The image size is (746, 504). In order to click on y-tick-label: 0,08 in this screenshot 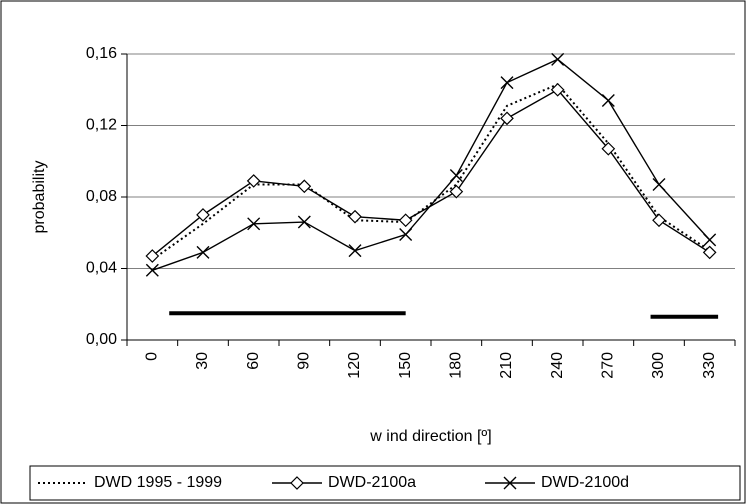, I will do `click(101, 196)`.